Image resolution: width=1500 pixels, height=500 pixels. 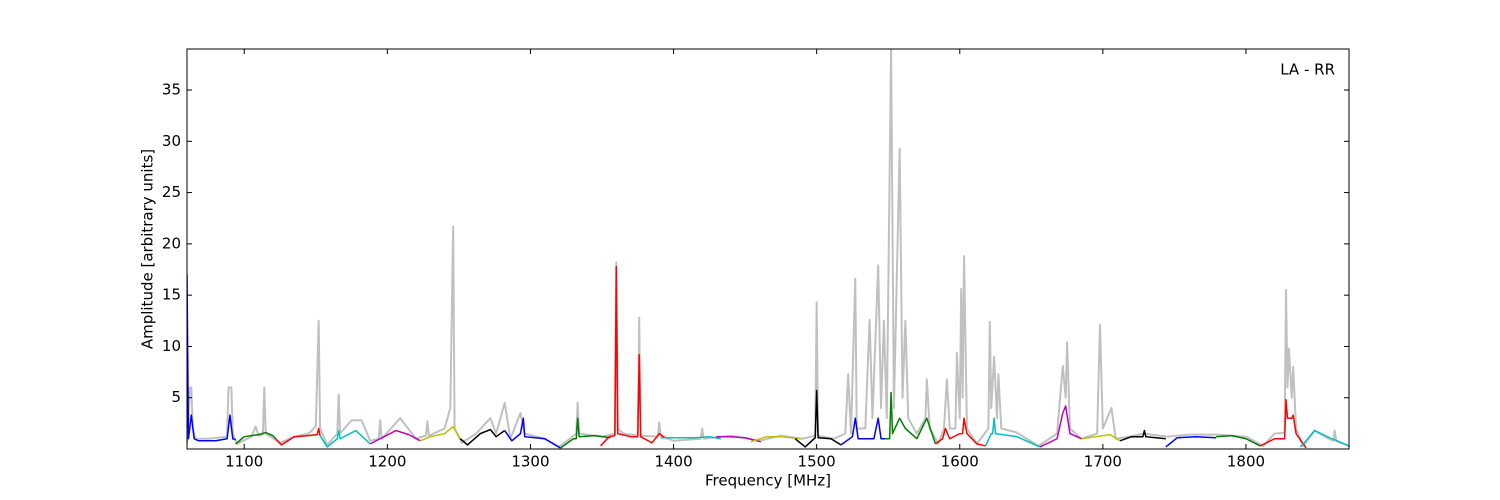 What do you see at coordinates (960, 462) in the screenshot?
I see `x-tick-label: 1600` at bounding box center [960, 462].